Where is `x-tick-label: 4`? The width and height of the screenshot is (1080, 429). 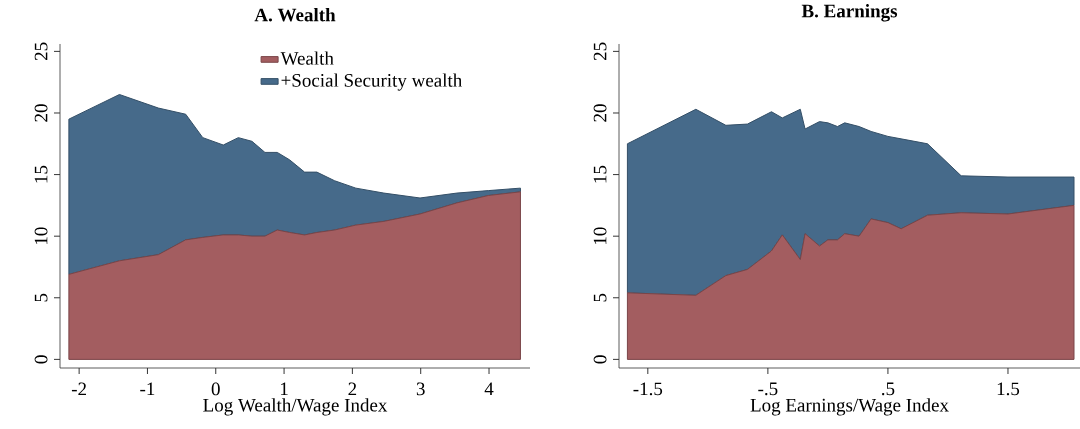
x-tick-label: 4 is located at coordinates (489, 389).